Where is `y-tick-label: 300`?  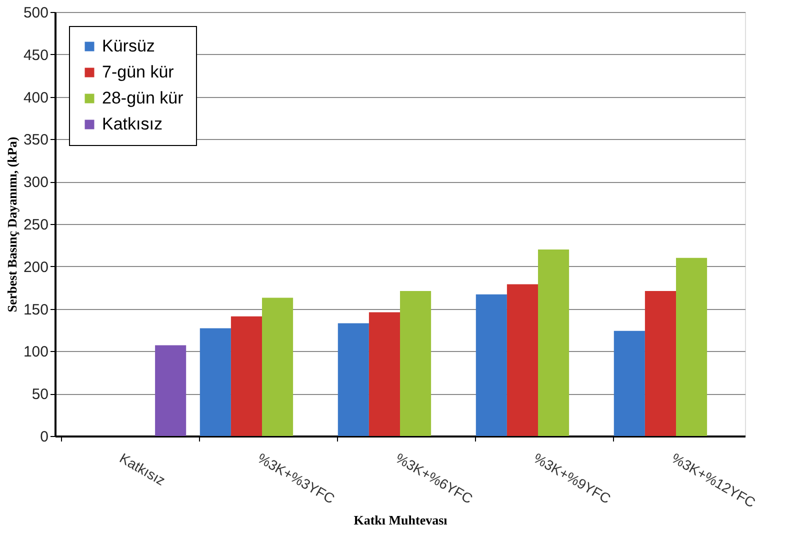 y-tick-label: 300 is located at coordinates (35, 183).